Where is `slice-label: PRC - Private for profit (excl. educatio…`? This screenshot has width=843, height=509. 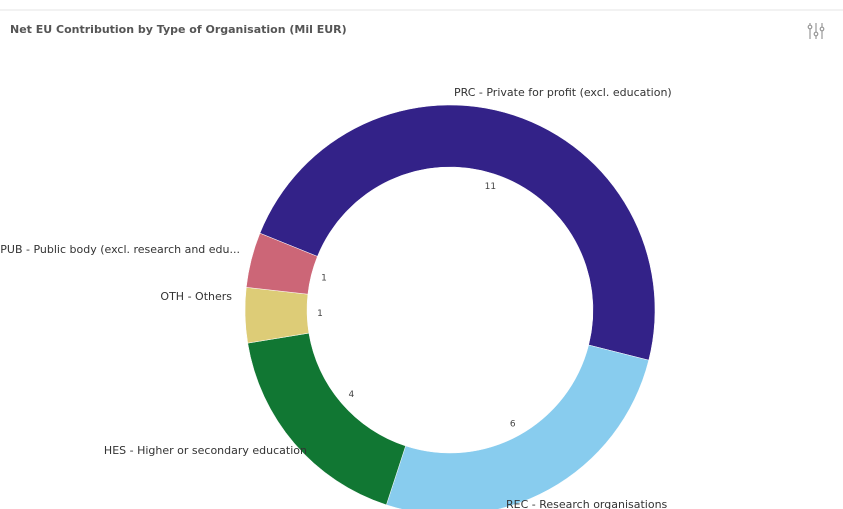
slice-label: PRC - Private for profit (excl. educatio… is located at coordinates (563, 92).